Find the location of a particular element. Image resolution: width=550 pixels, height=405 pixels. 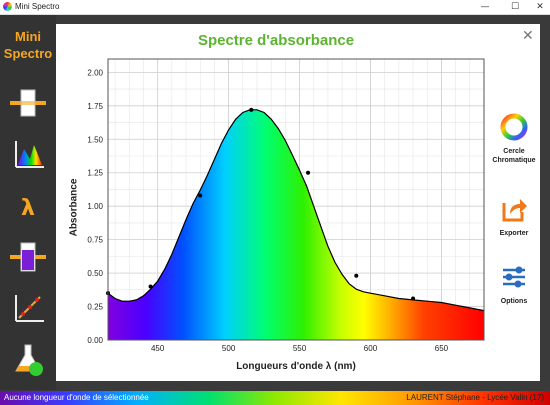

wavelength-tool-button: λ is located at coordinates (28, 207).